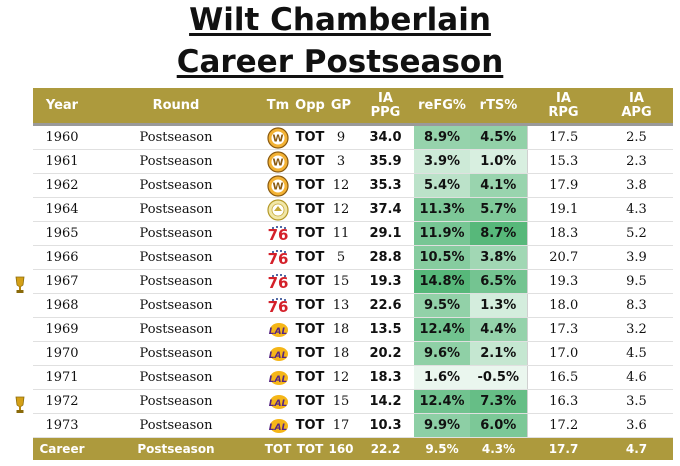 Image resolution: width=680 pixels, height=466 pixels. I want to click on row-rpg: 17.0, so click(563, 353).